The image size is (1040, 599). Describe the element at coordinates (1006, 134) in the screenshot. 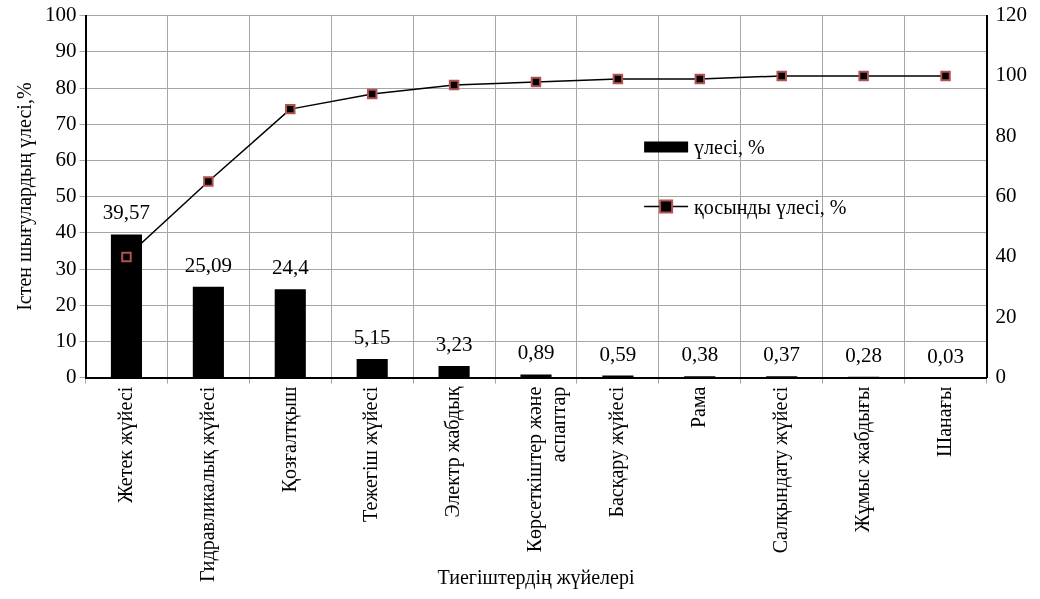

I see `y2-tick-label: 80` at that location.